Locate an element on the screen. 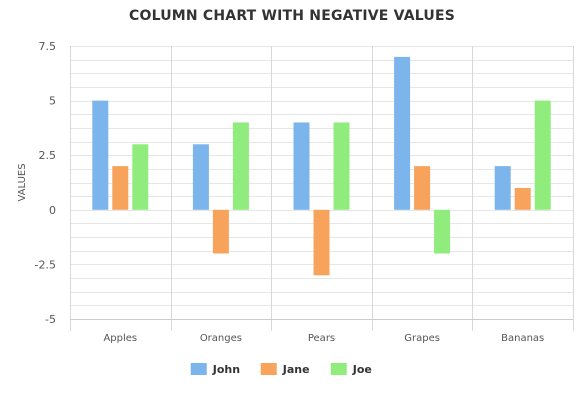 The image size is (584, 400). x-tick-label: Grapes is located at coordinates (422, 338).